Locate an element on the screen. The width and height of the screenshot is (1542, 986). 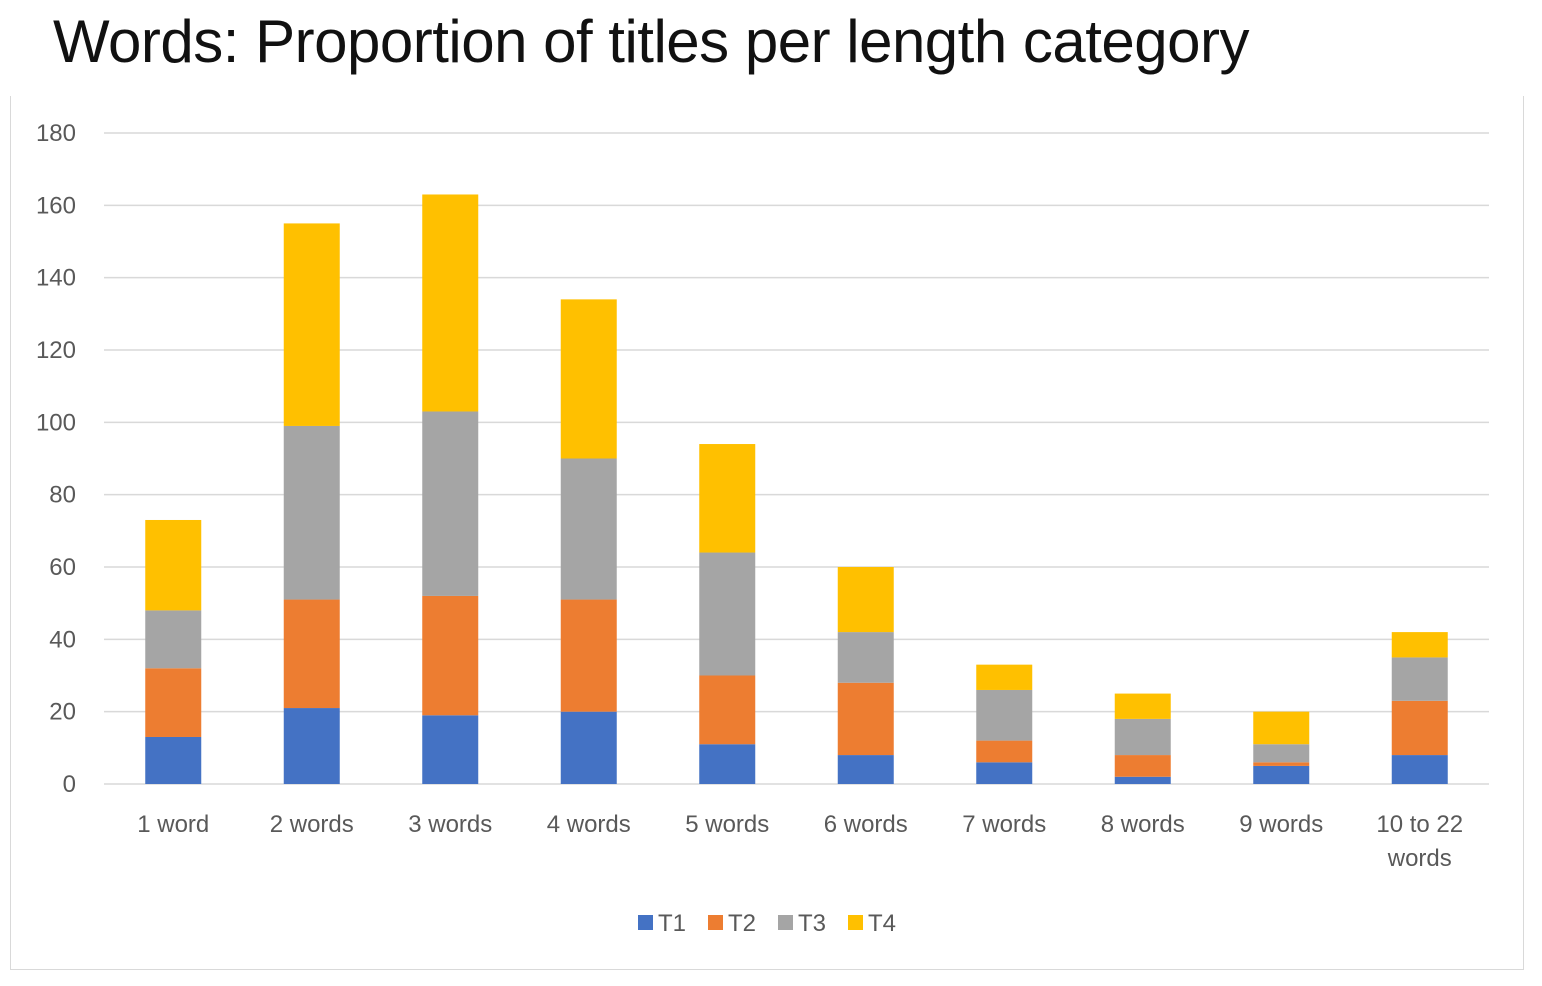
x-tick-label: 6 words is located at coordinates (866, 824).